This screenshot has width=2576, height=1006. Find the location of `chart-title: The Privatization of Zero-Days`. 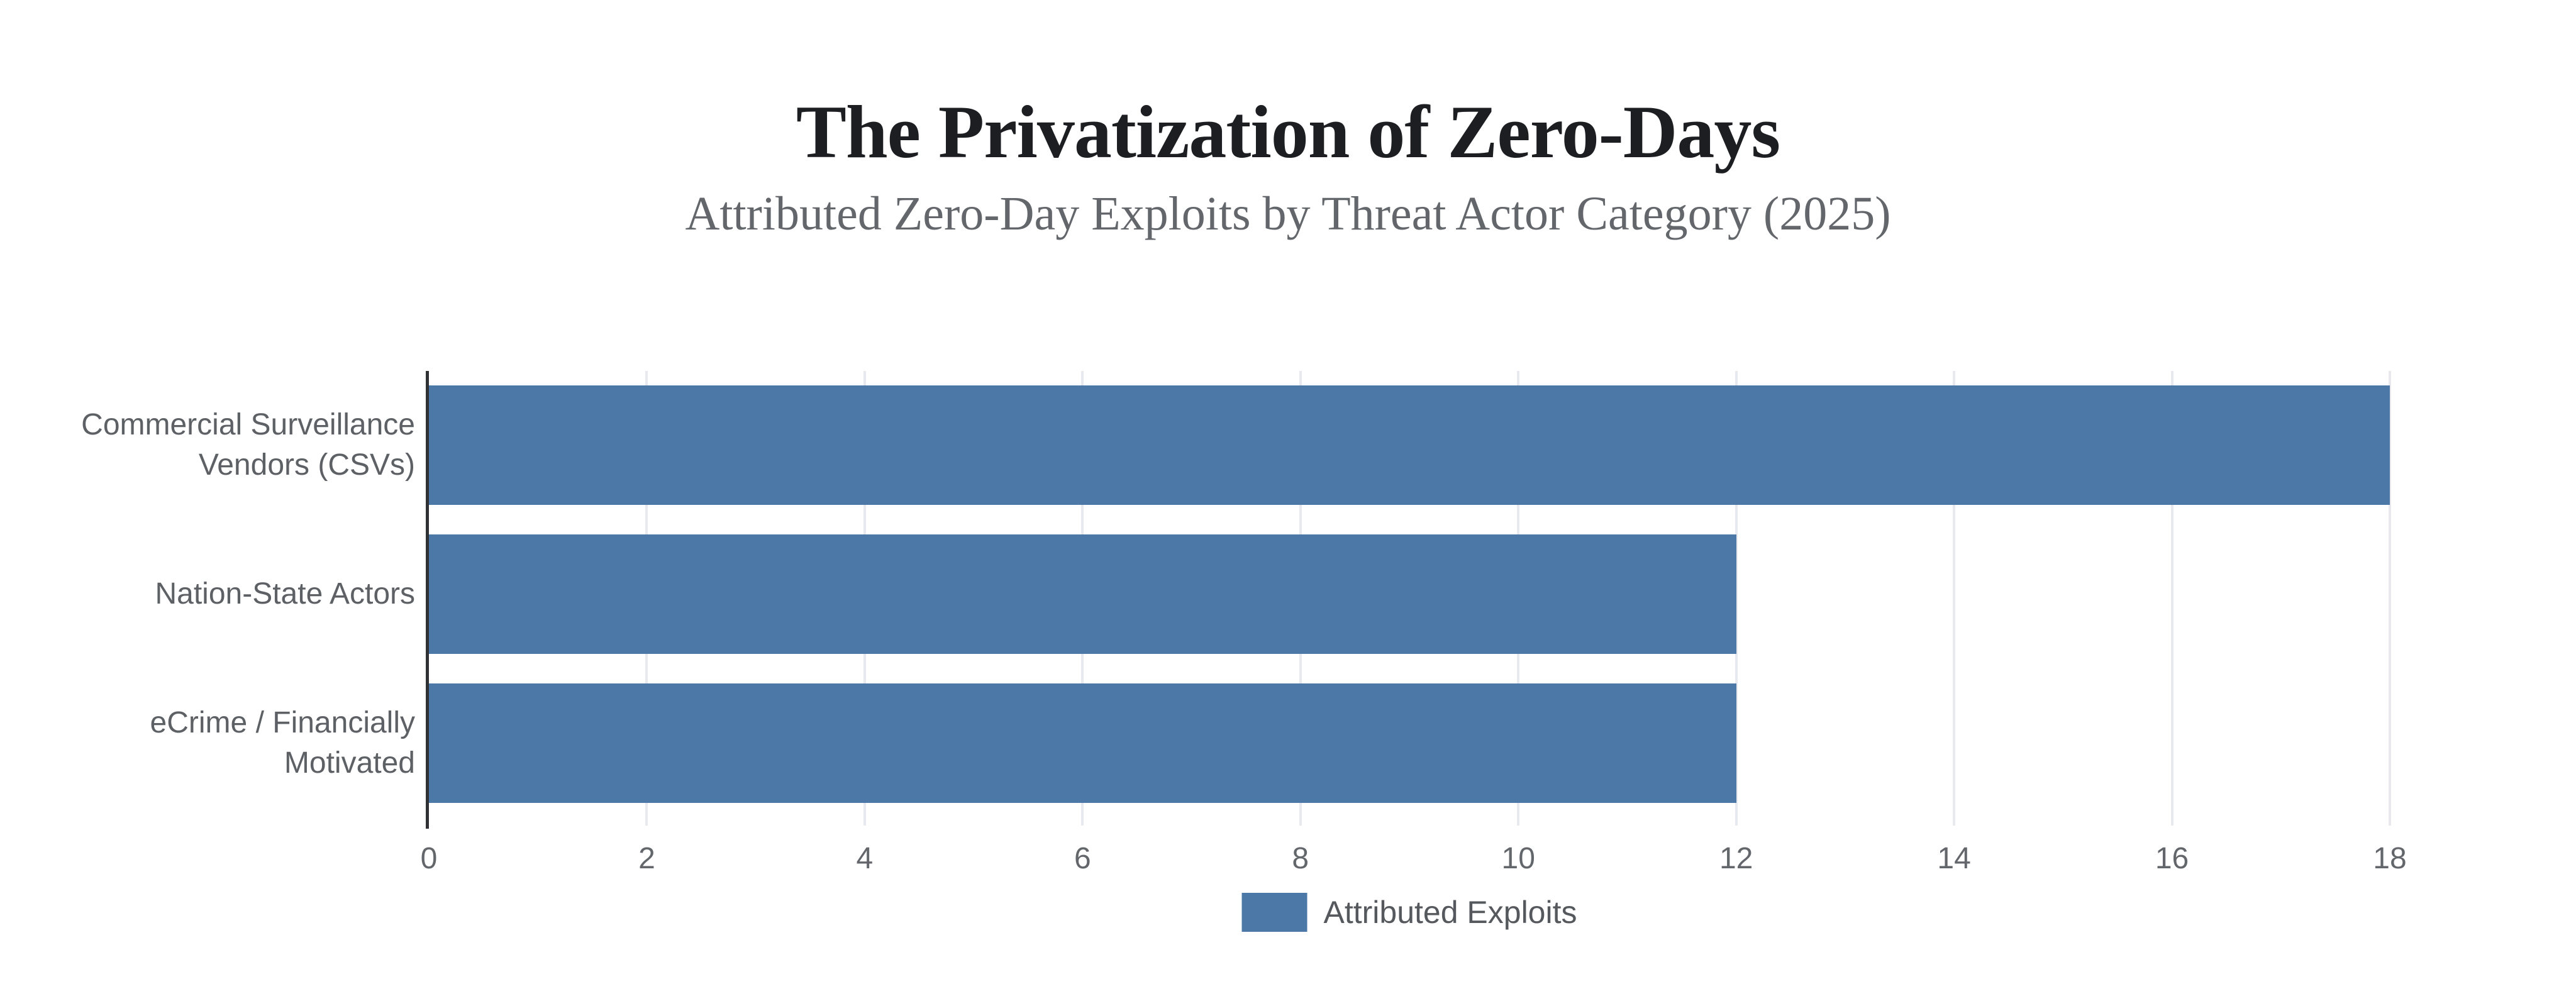

chart-title: The Privatization of Zero-Days is located at coordinates (1288, 132).